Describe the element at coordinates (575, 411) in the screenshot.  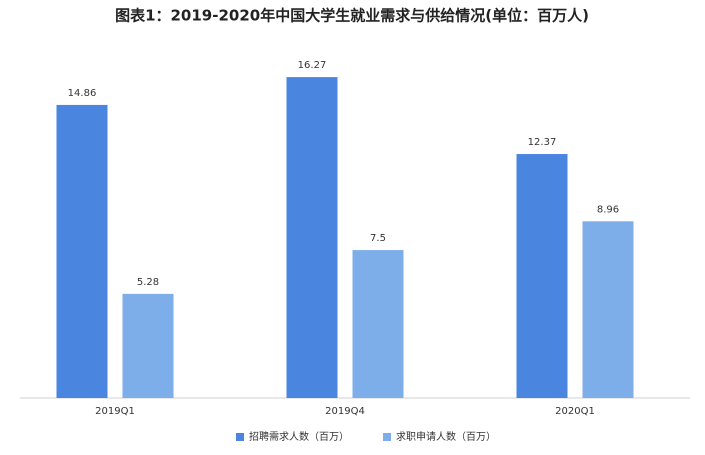
I see `x-tick-label: 2020Q1` at that location.